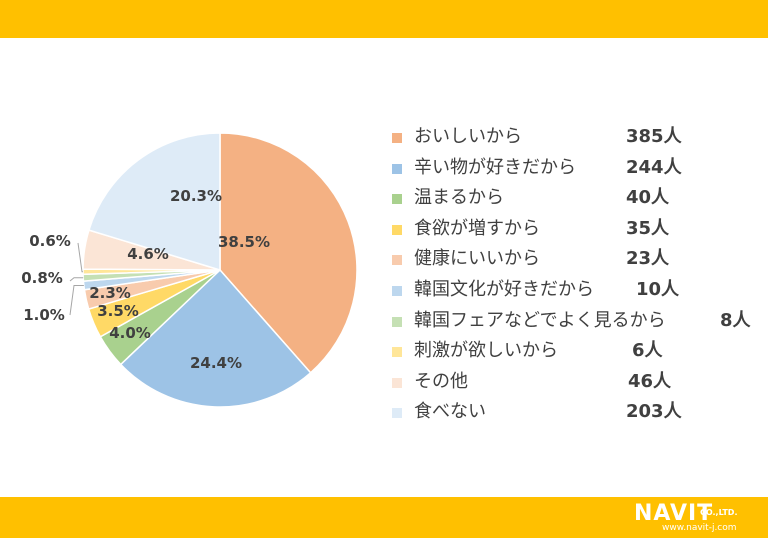 This screenshot has height=538, width=768. I want to click on slice-label: 24.4%, so click(216, 363).